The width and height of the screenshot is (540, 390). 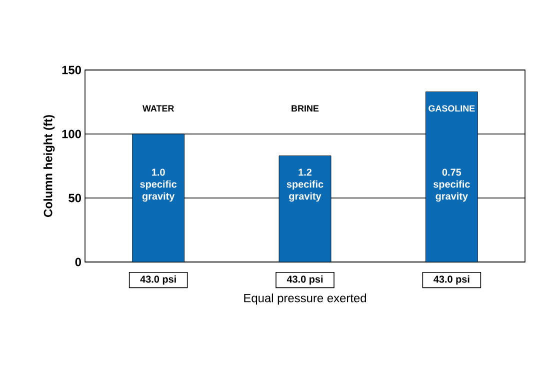 What do you see at coordinates (78, 262) in the screenshot?
I see `y-tick-label: 0` at bounding box center [78, 262].